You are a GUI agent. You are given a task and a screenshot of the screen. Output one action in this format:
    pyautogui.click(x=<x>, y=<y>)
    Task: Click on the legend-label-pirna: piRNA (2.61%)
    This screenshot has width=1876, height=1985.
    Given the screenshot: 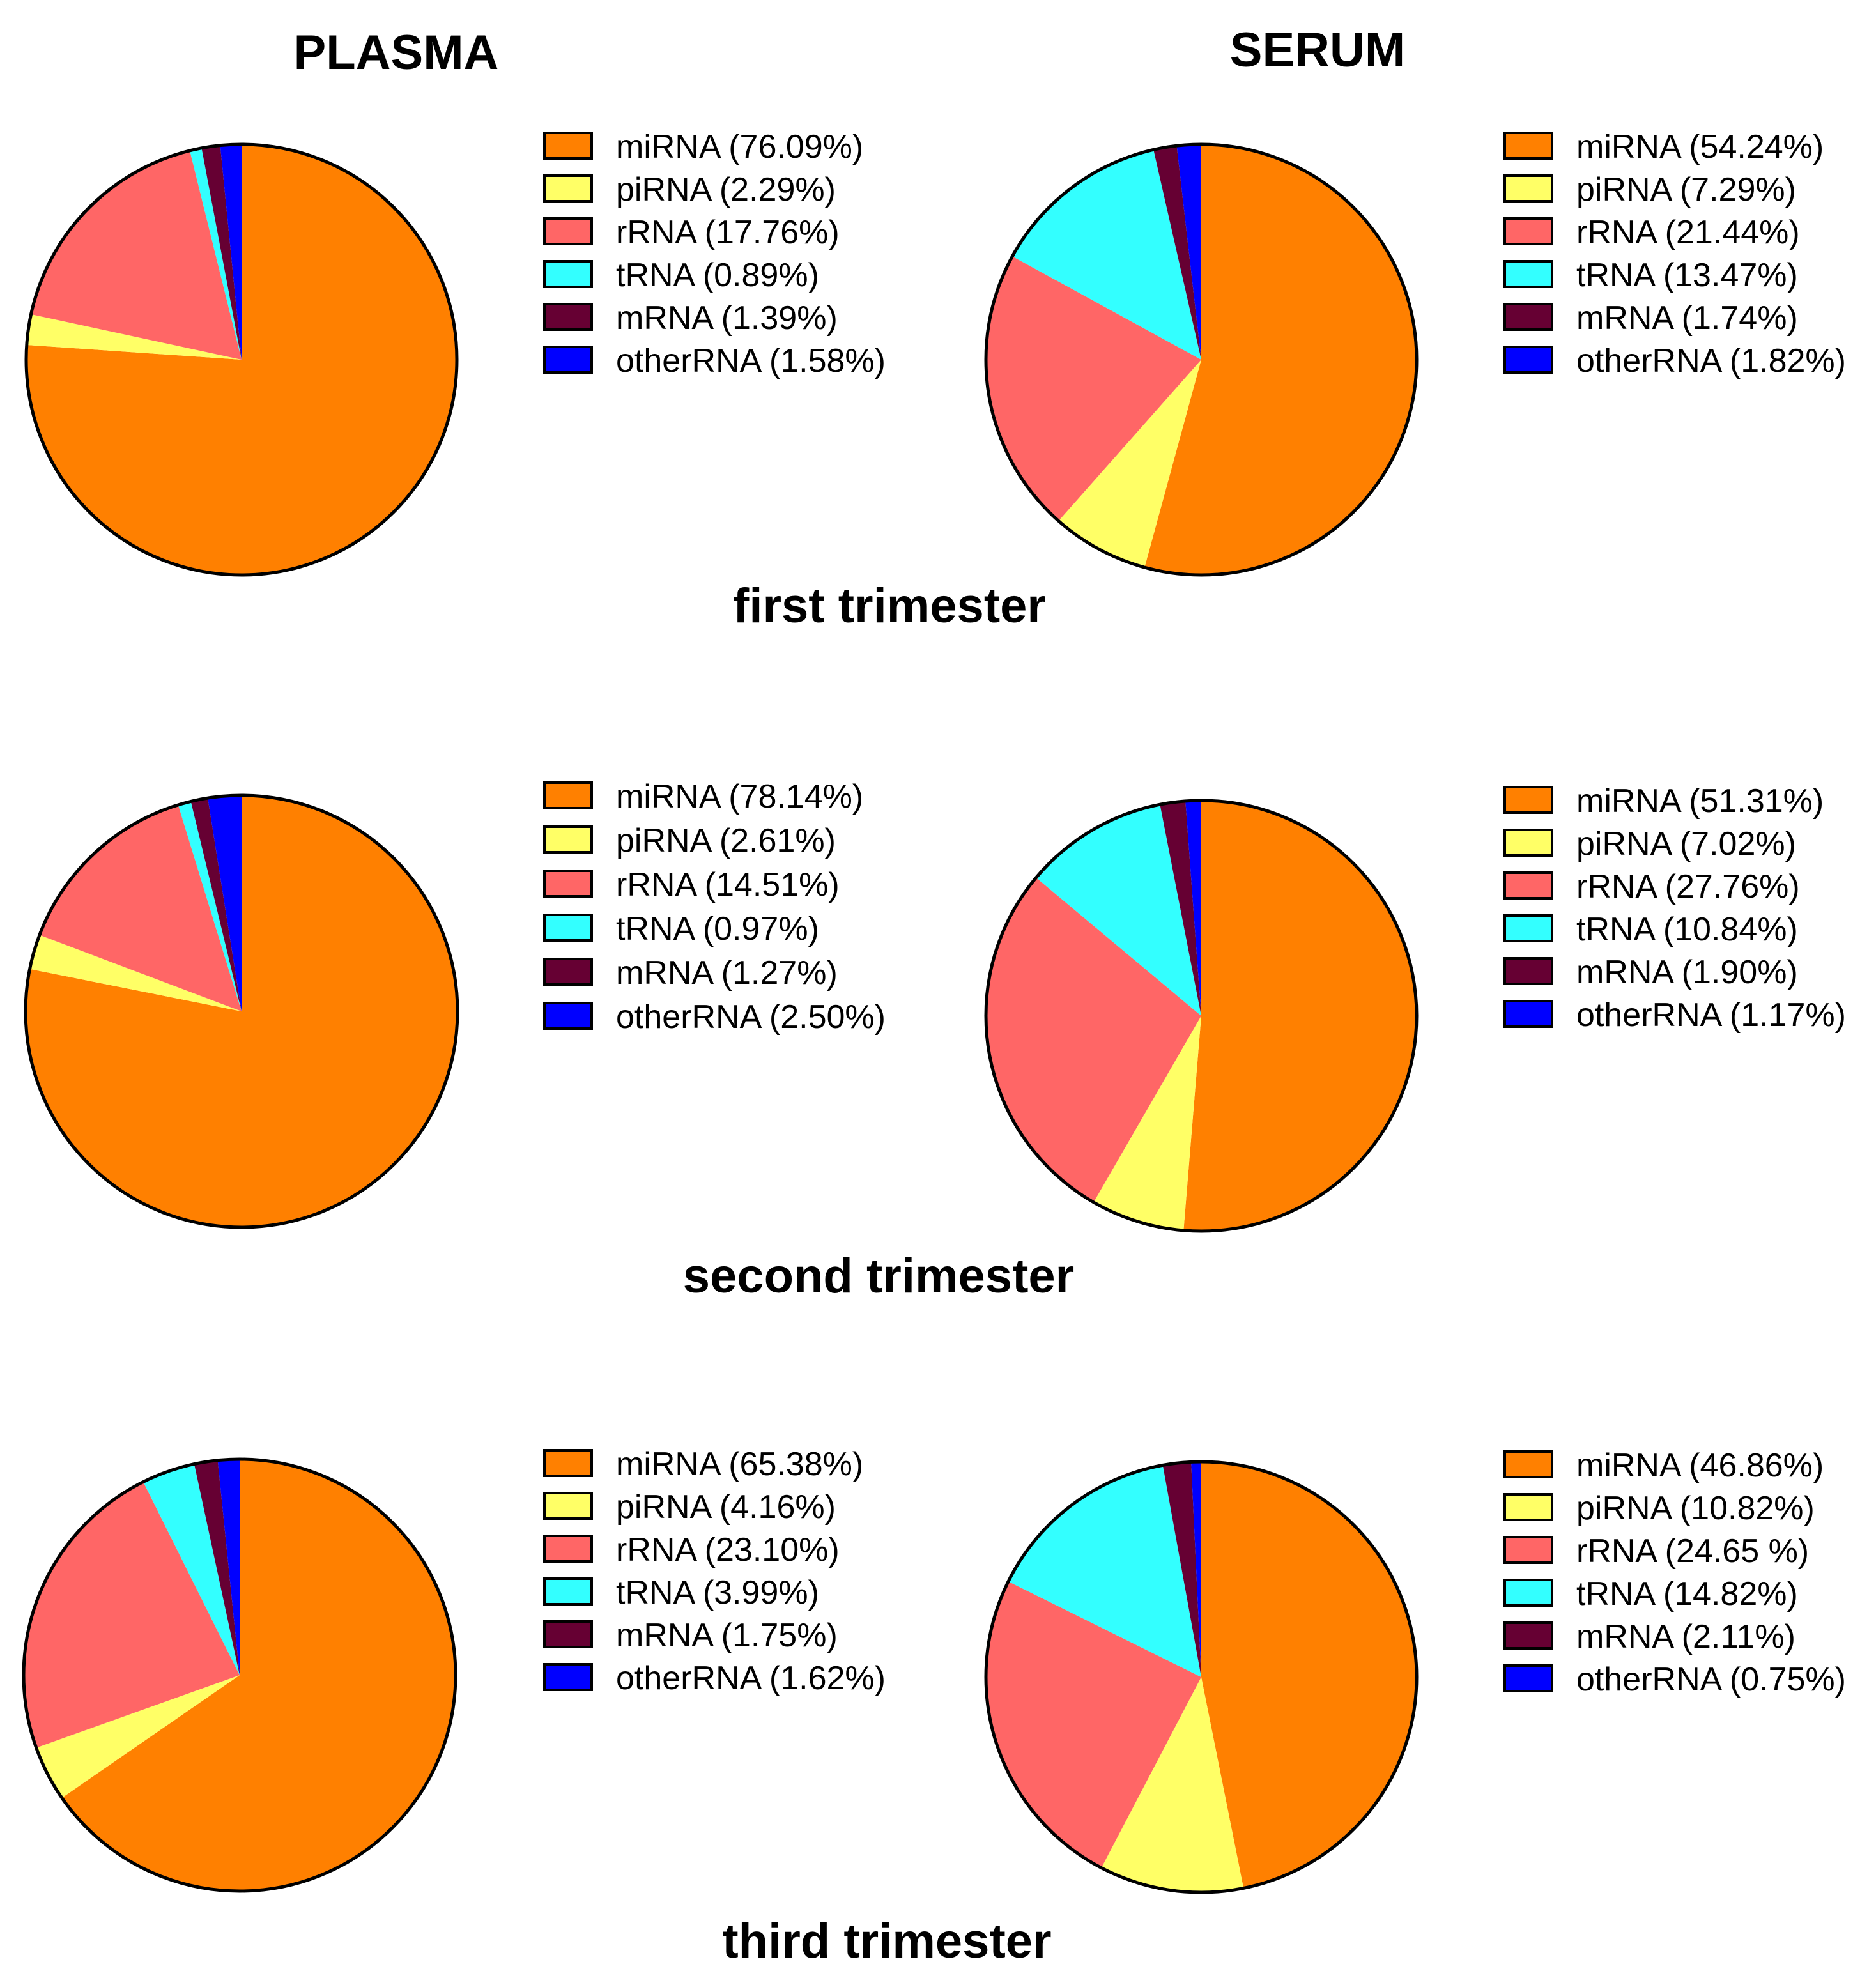 What is the action you would take?
    pyautogui.click(x=726, y=841)
    